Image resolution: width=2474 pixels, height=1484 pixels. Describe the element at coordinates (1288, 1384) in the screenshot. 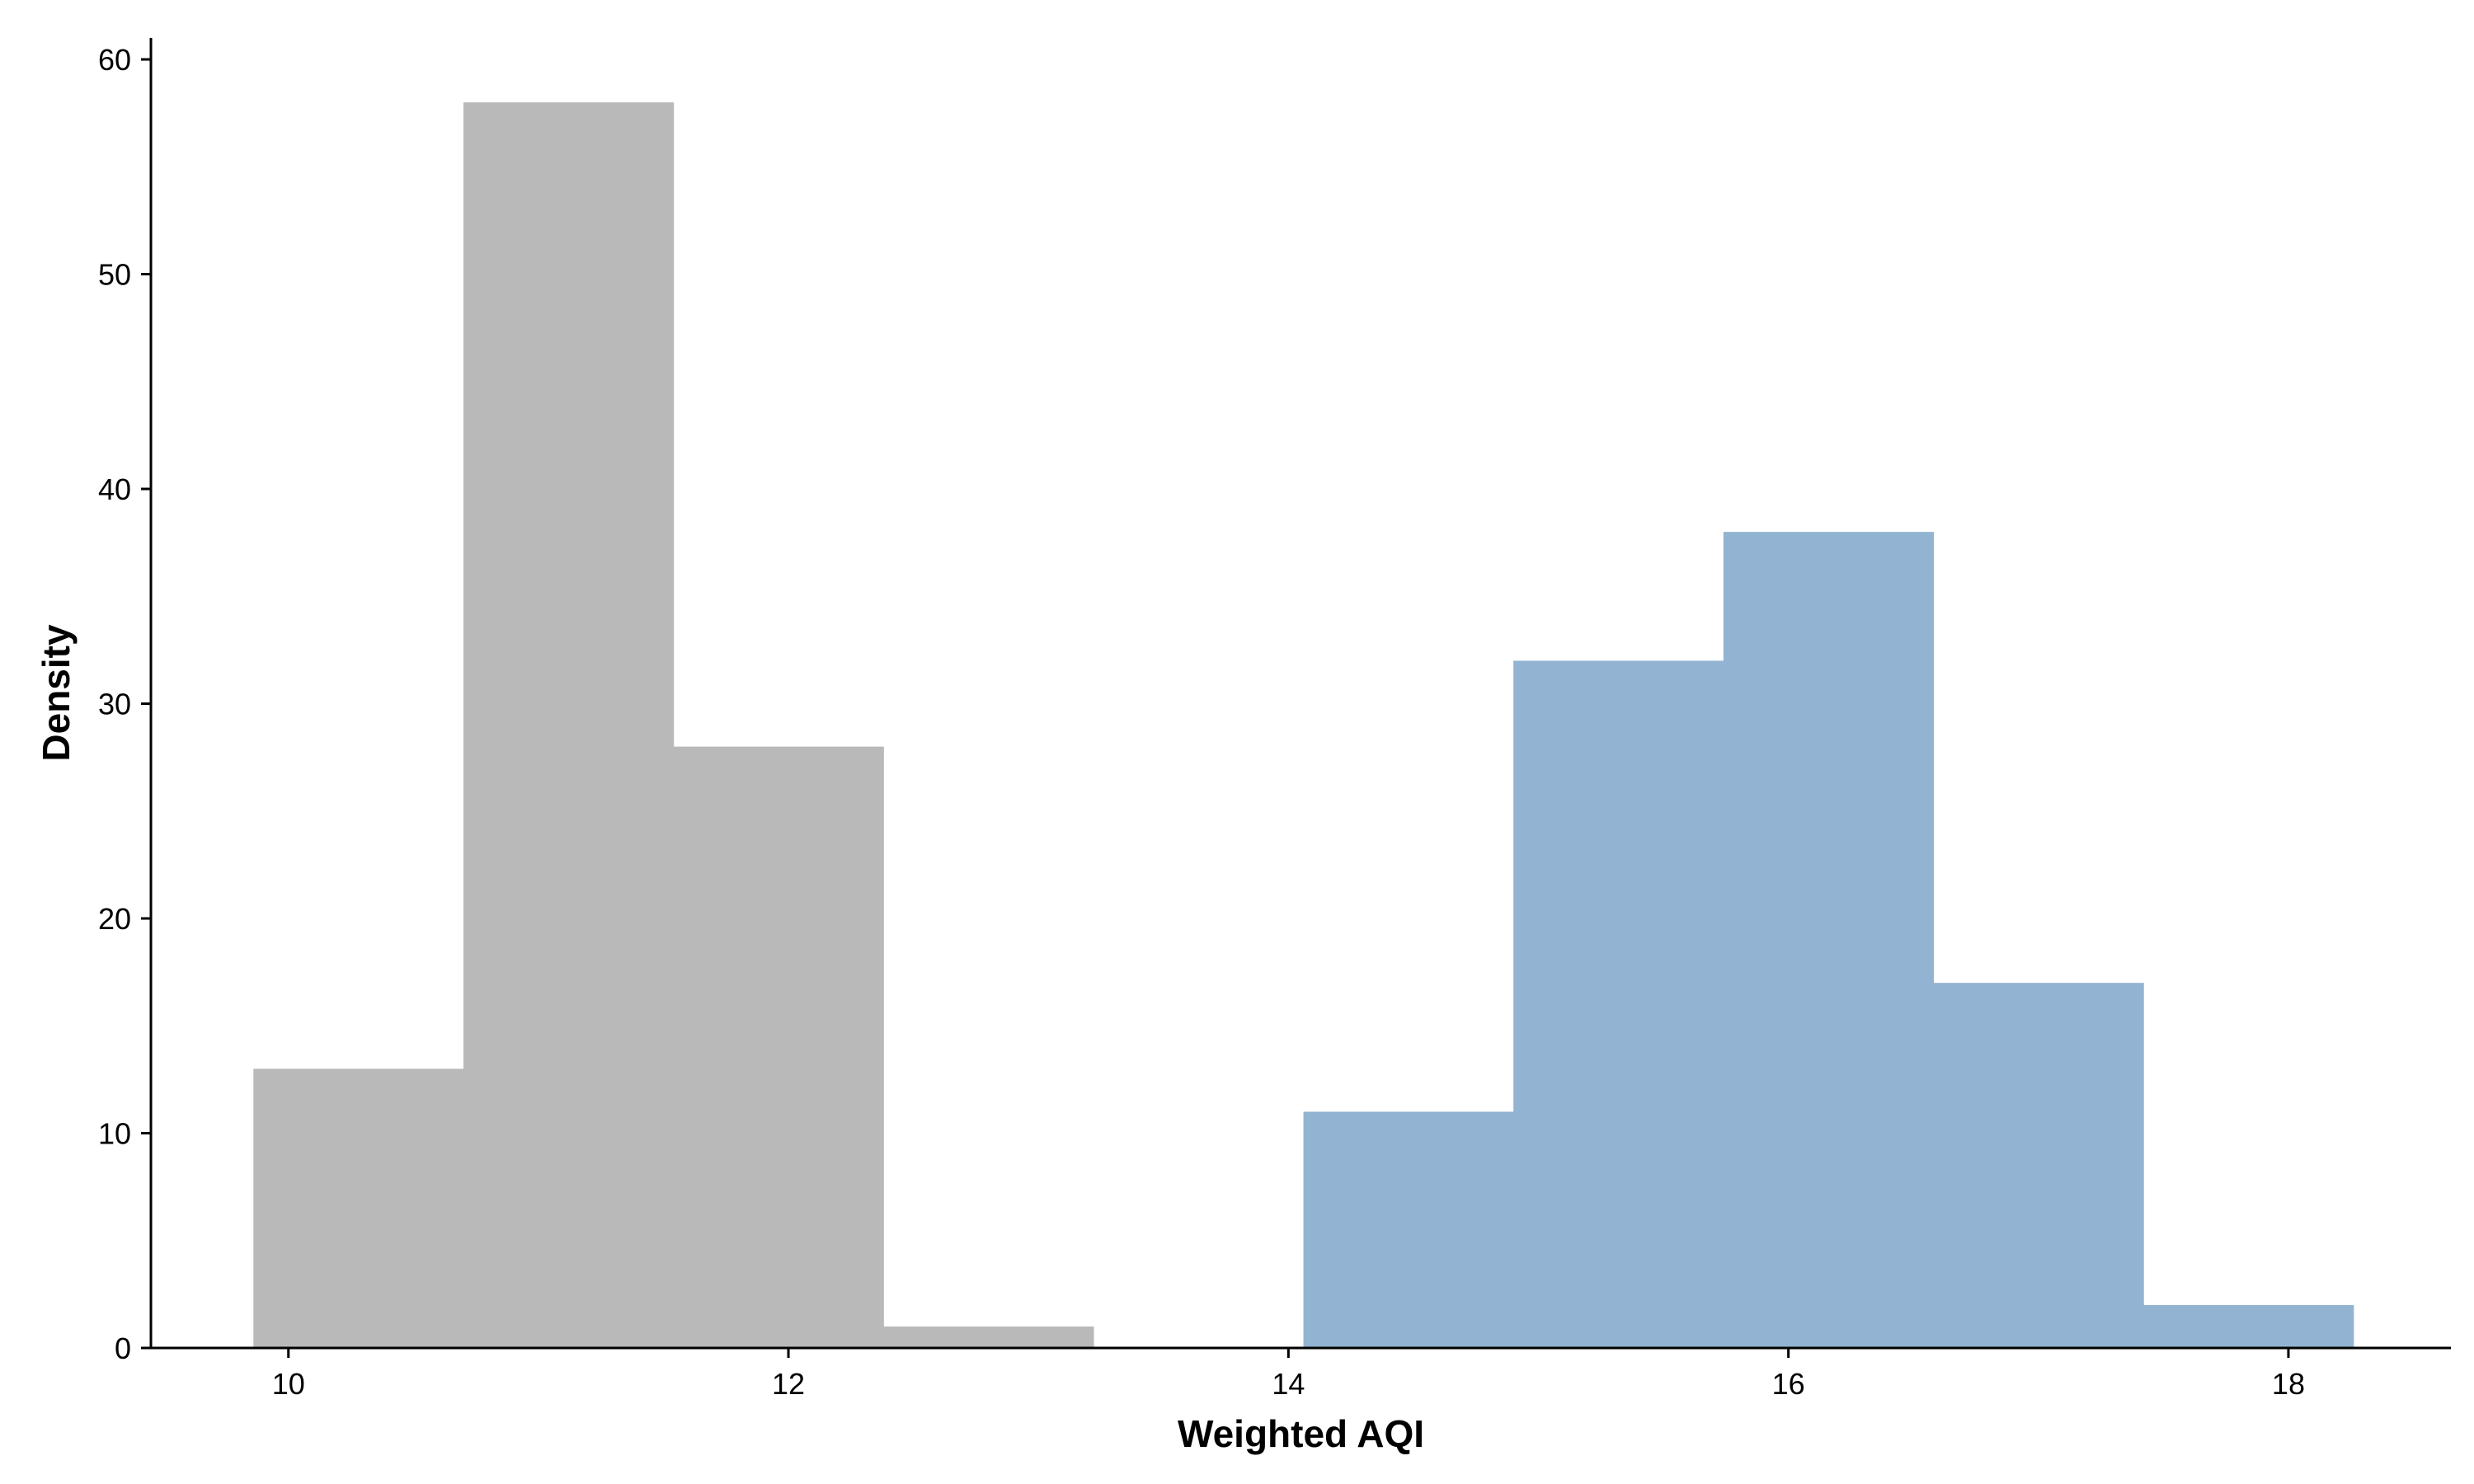

I see `x-tick-label: 14` at that location.